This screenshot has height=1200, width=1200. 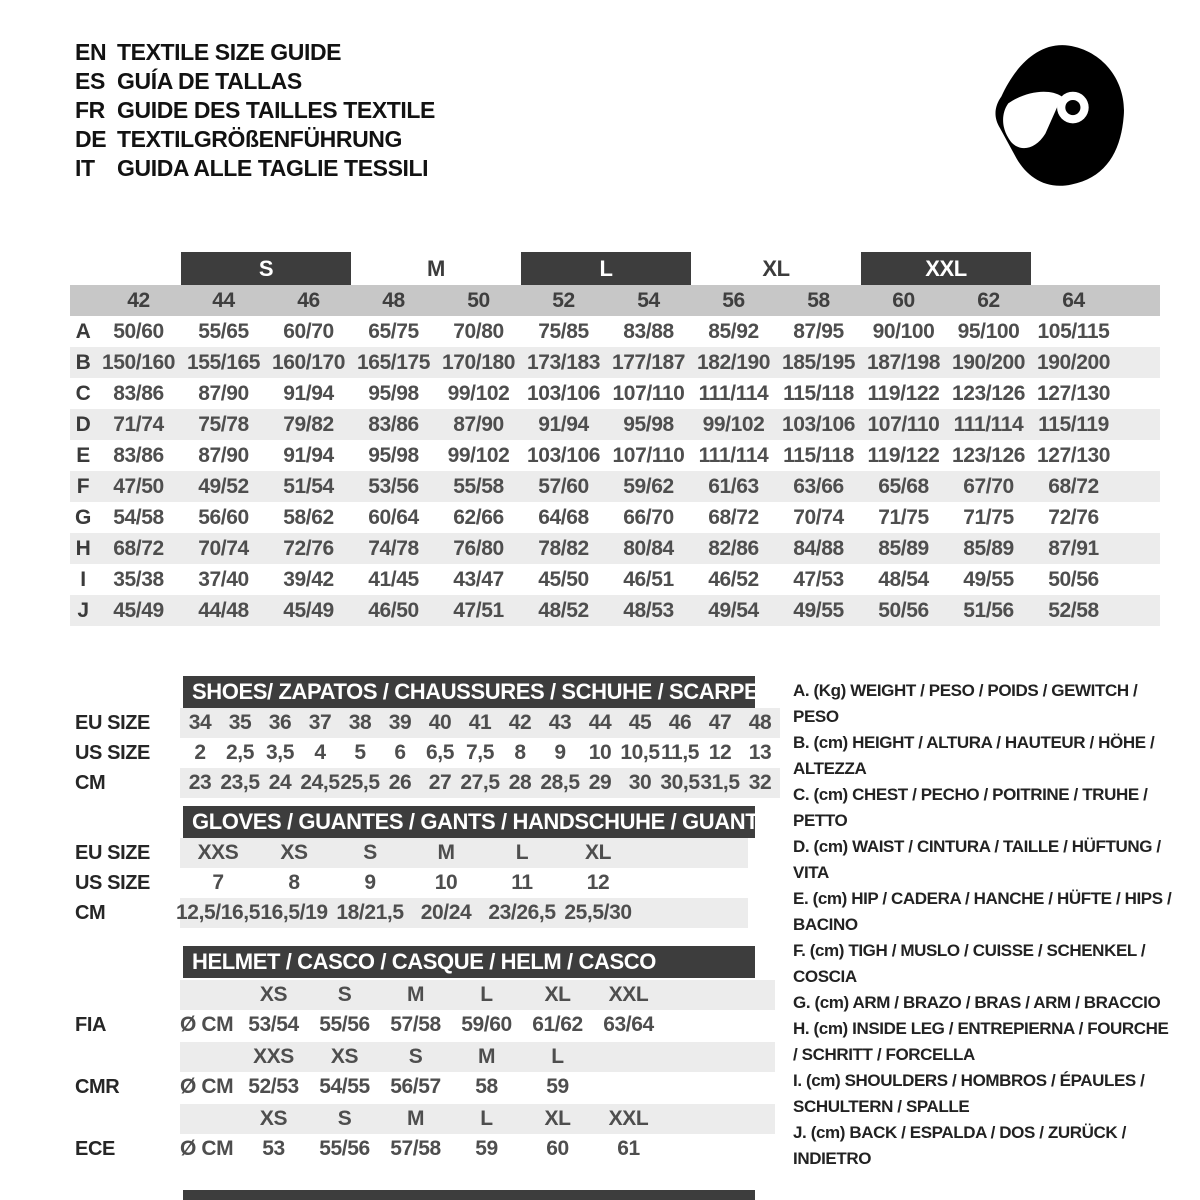 What do you see at coordinates (903, 362) in the screenshot?
I see `size-value: 187/198` at bounding box center [903, 362].